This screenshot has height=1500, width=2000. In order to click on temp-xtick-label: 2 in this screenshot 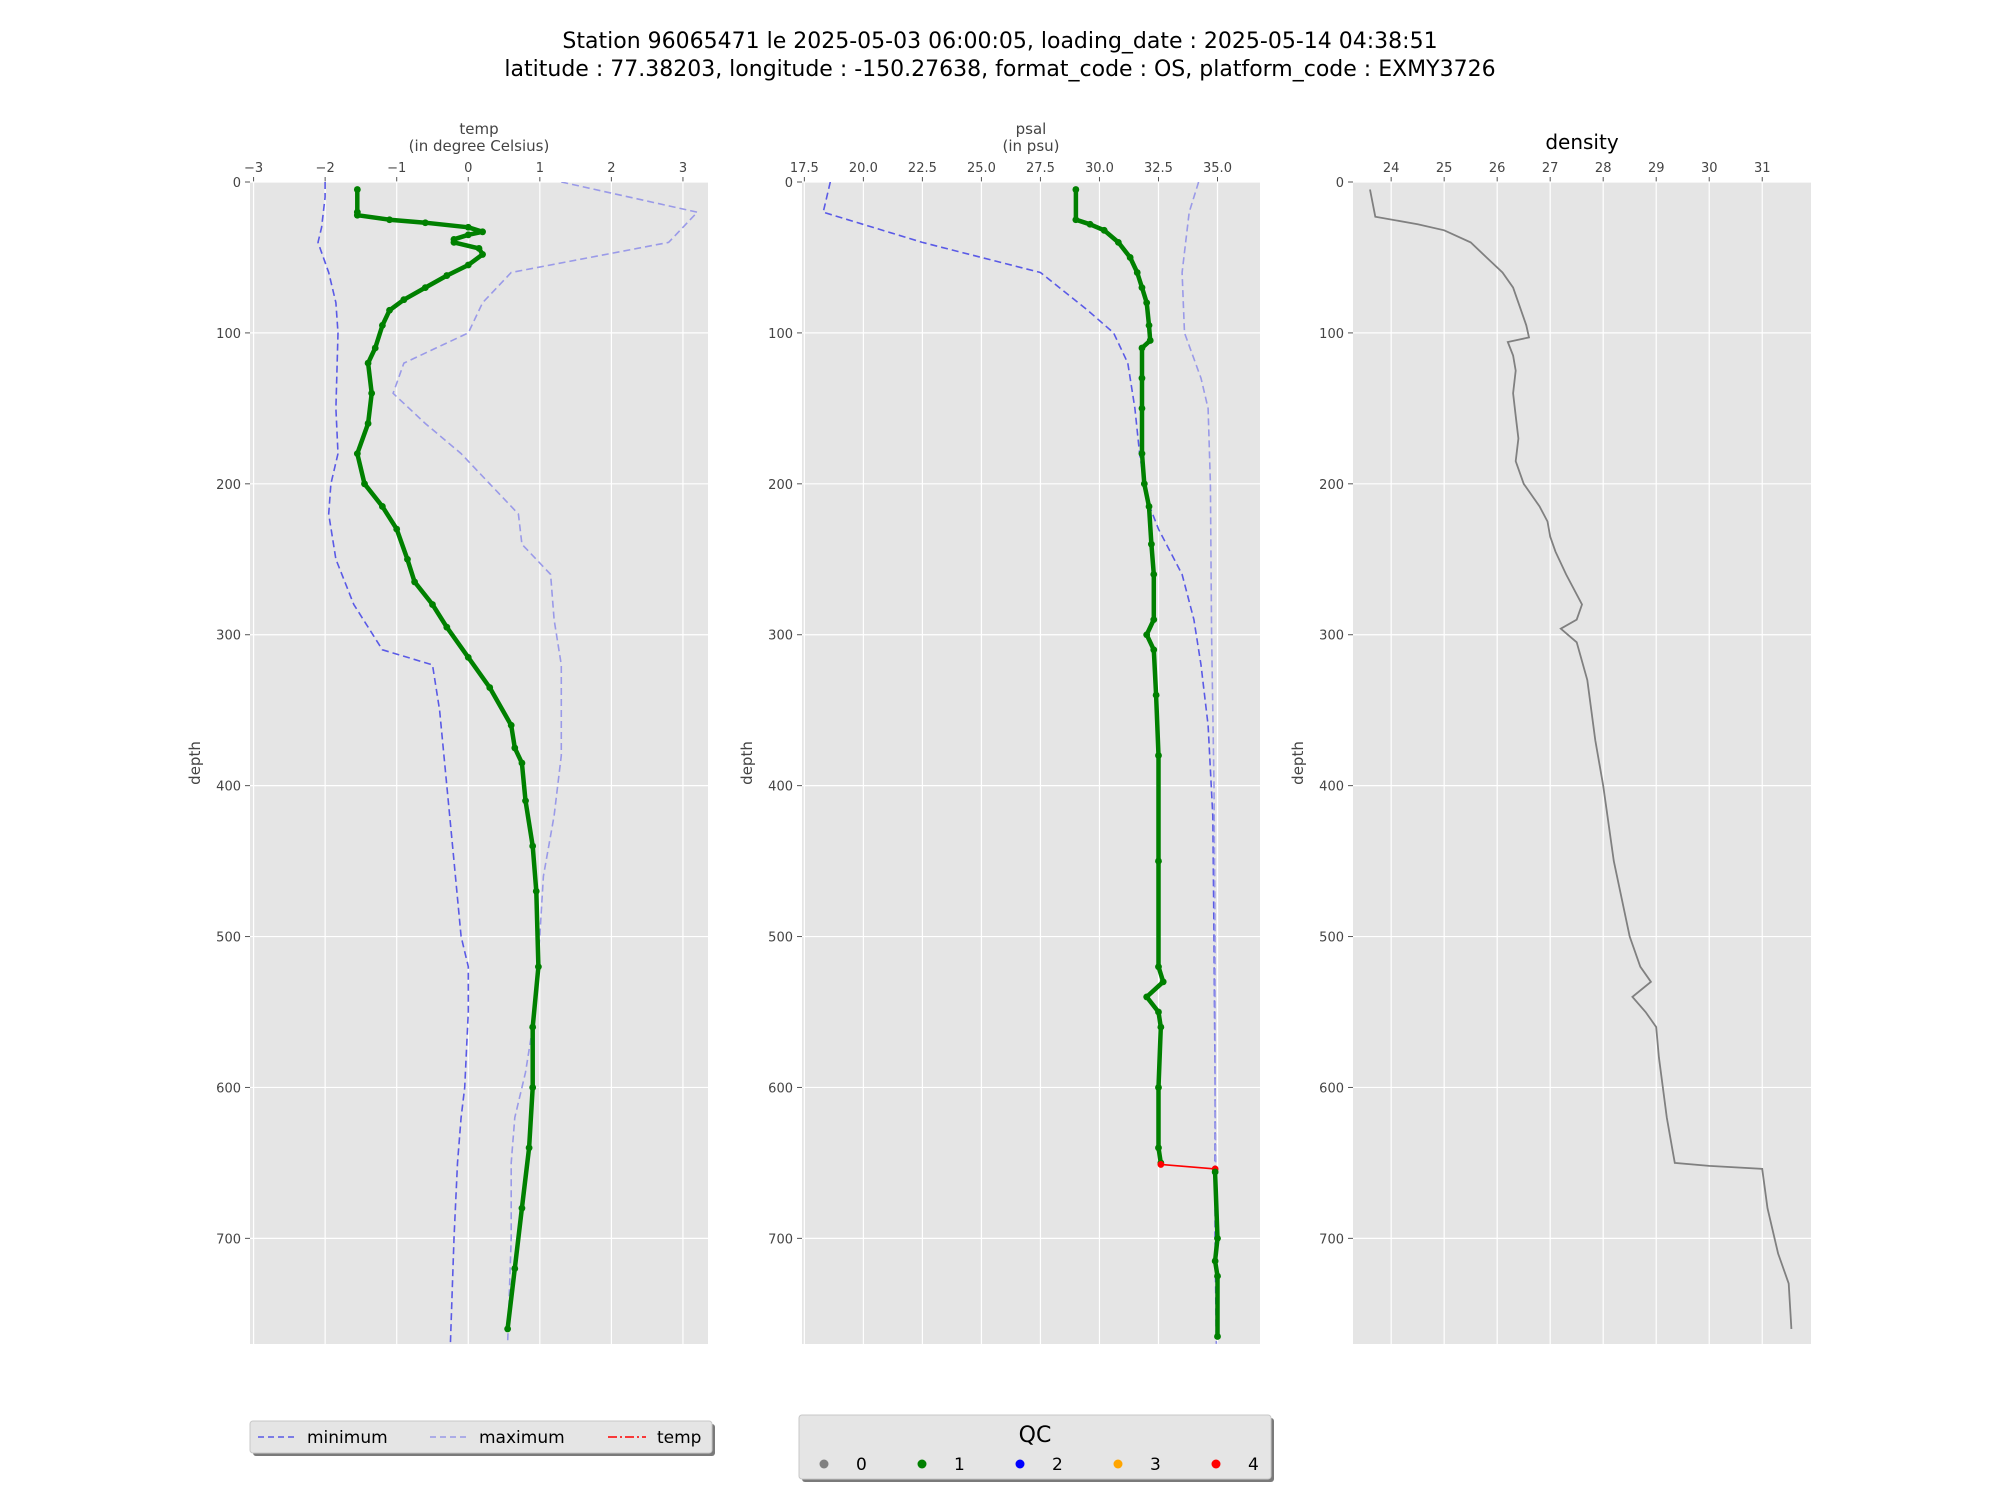, I will do `click(611, 168)`.